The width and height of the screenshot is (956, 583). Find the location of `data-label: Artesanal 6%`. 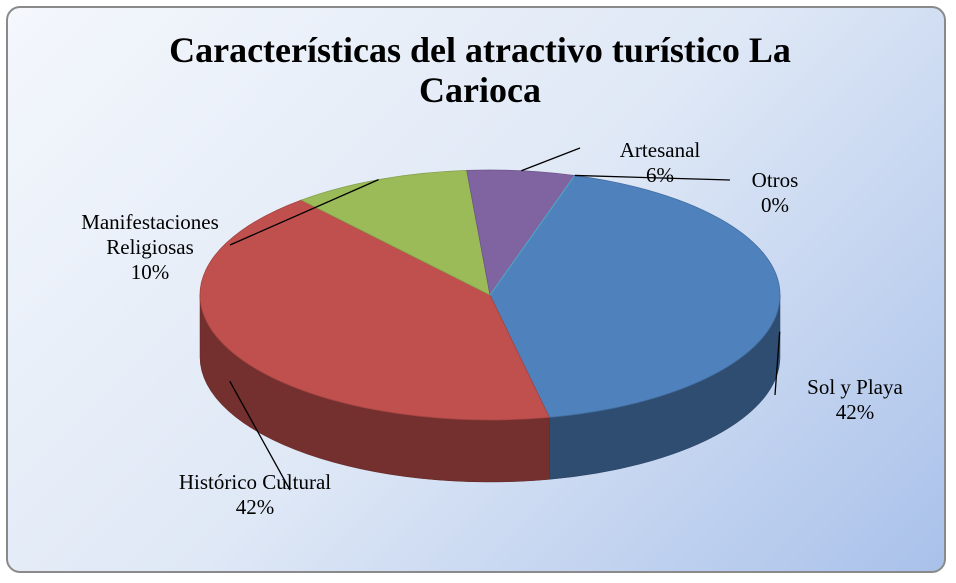

data-label: Artesanal 6% is located at coordinates (660, 163).